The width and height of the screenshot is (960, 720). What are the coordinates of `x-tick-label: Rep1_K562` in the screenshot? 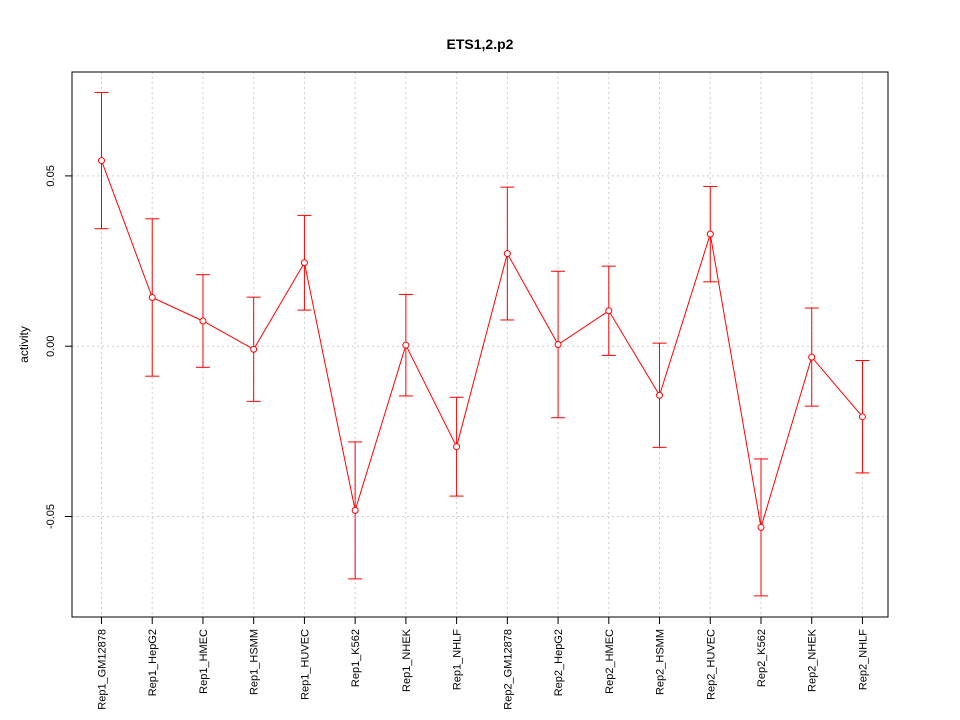 It's located at (356, 658).